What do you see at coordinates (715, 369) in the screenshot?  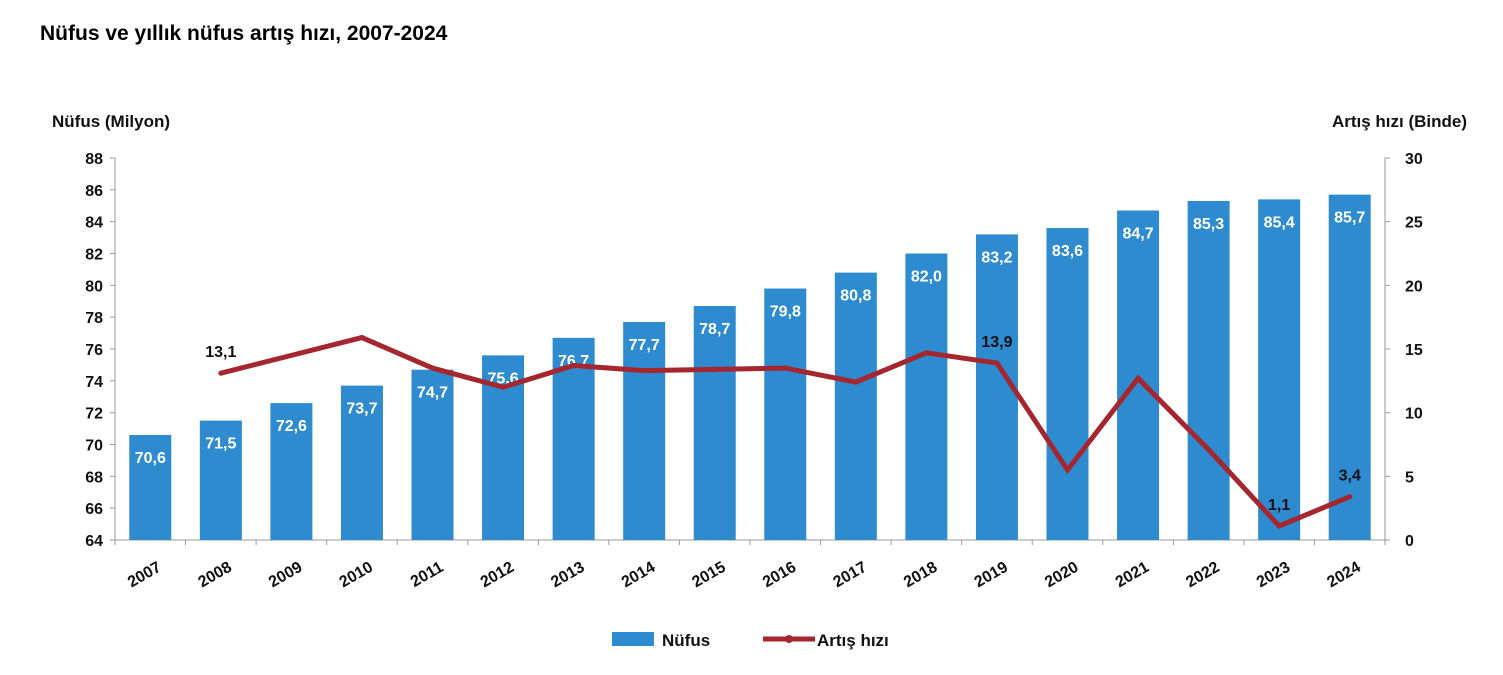 I see `line-point-2015` at bounding box center [715, 369].